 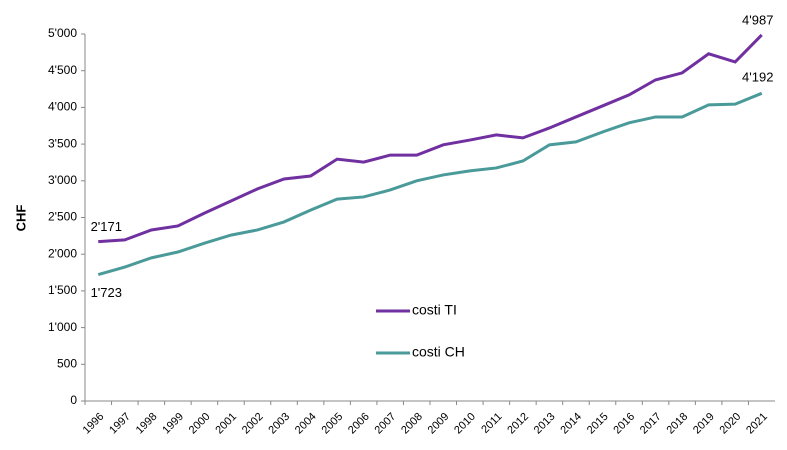 What do you see at coordinates (200, 424) in the screenshot?
I see `x-tick-label: 2000` at bounding box center [200, 424].